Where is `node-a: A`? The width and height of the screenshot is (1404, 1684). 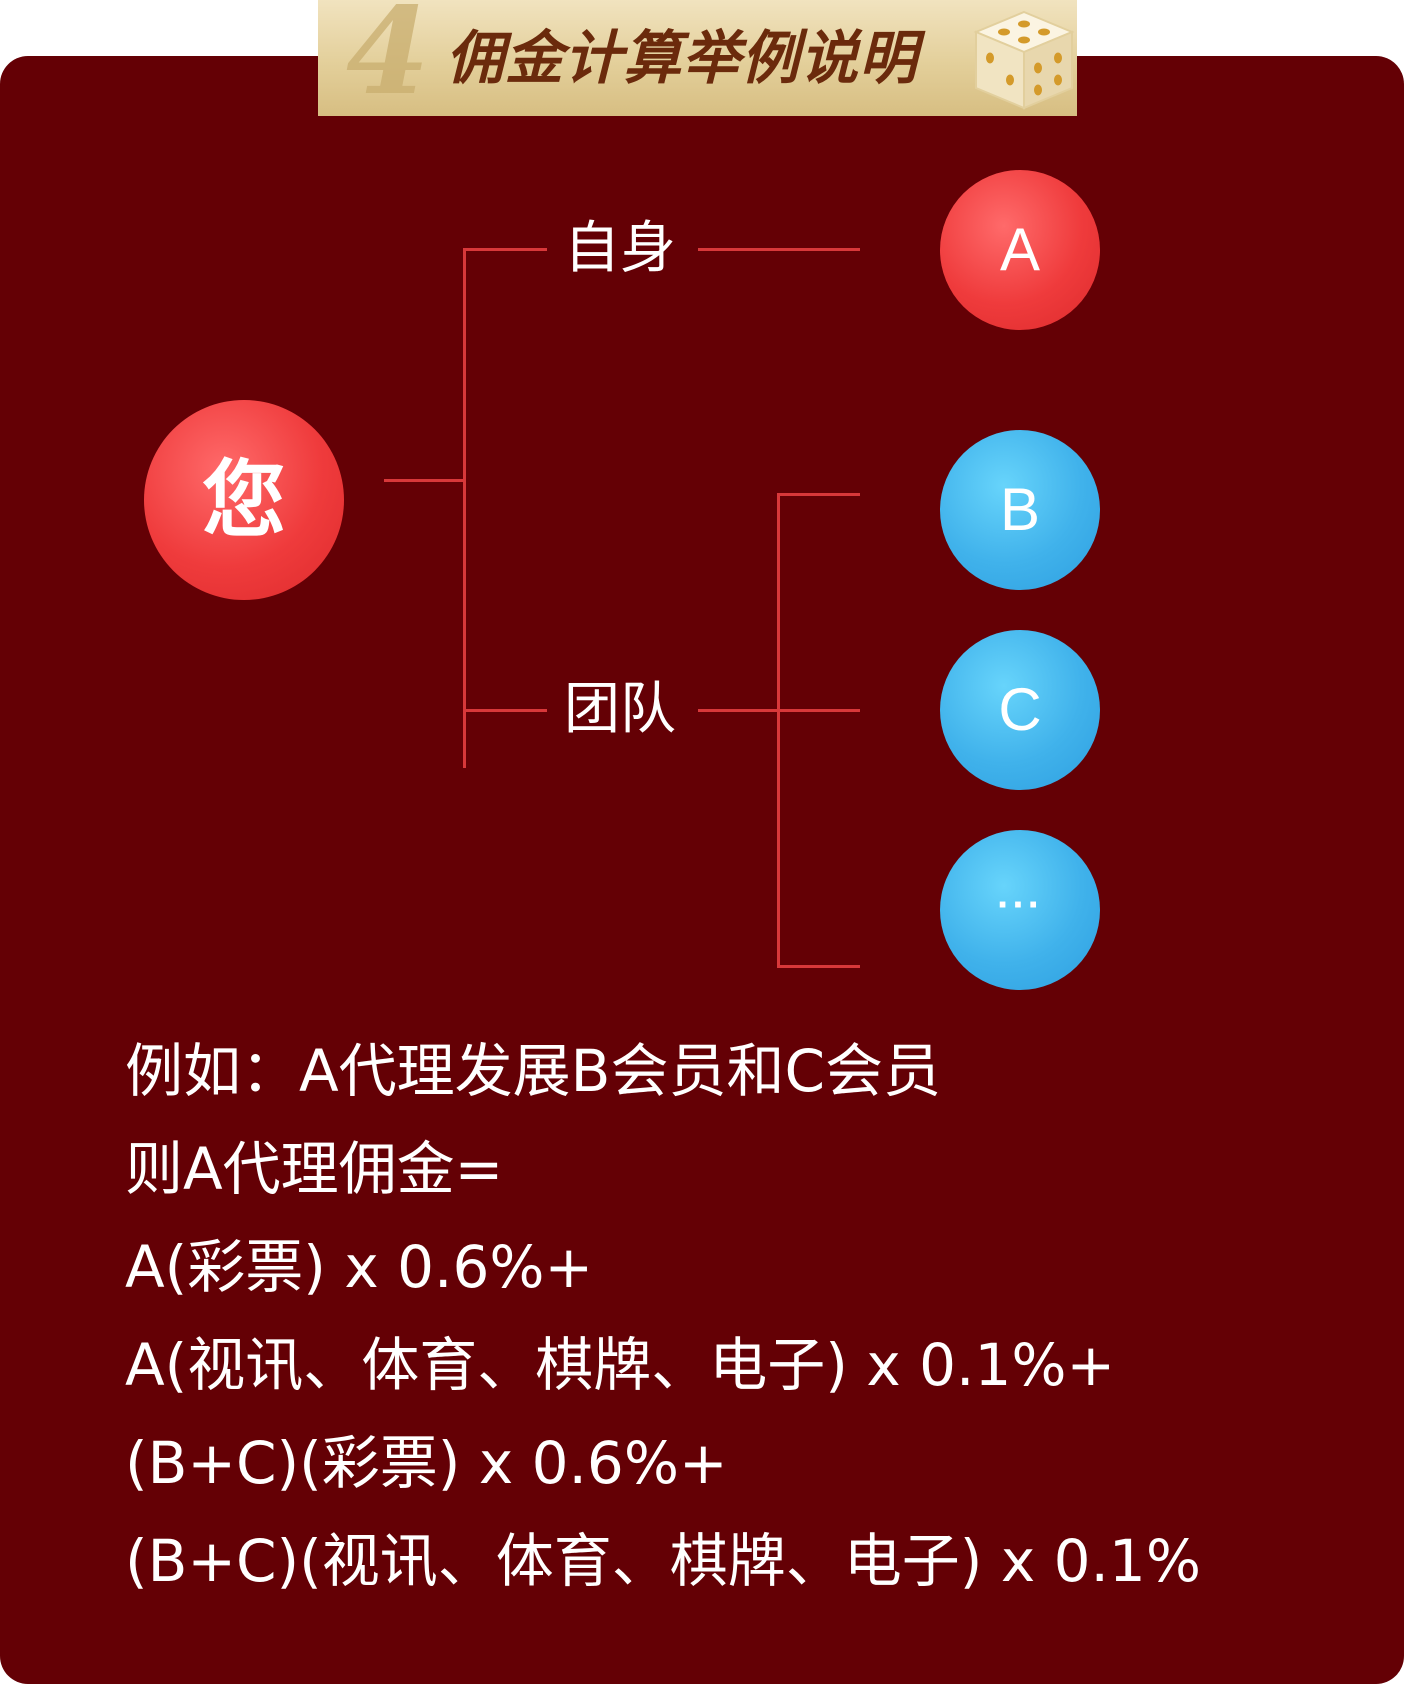 node-a: A is located at coordinates (1020, 250).